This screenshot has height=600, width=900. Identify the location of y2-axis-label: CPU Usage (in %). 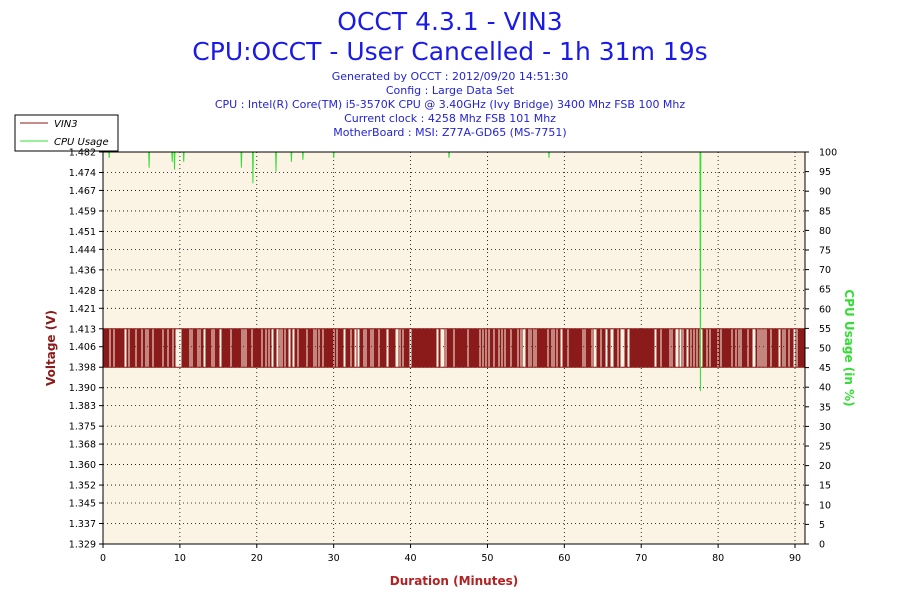
(849, 347).